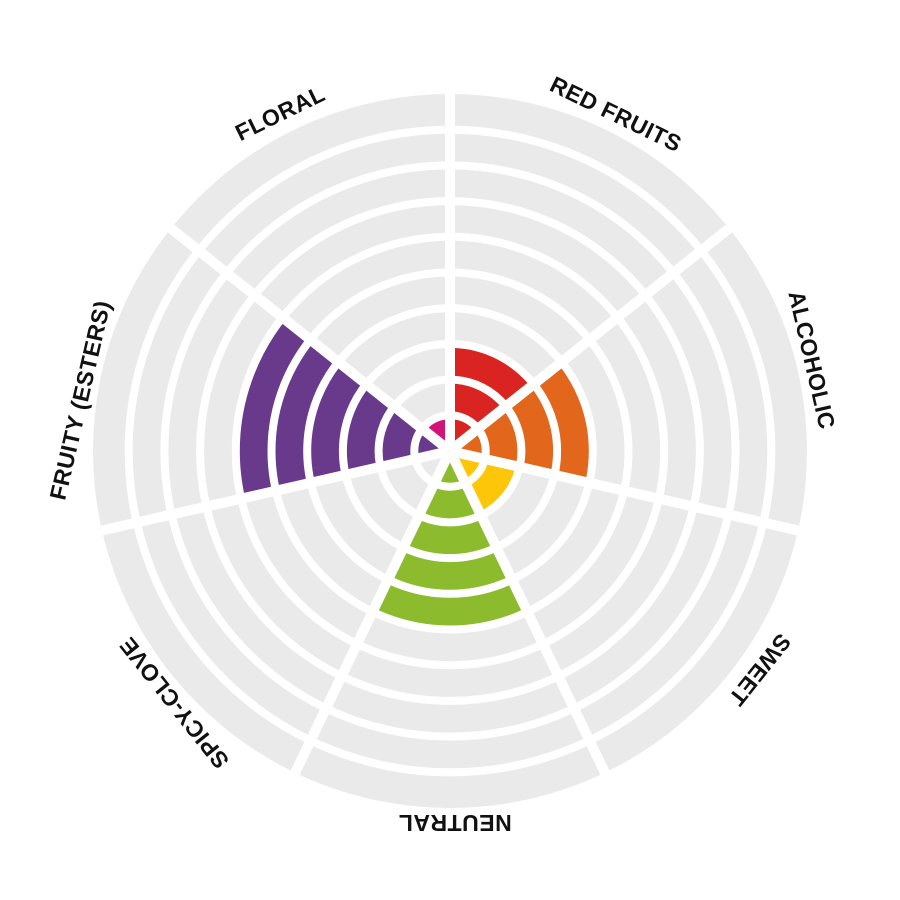 Image resolution: width=900 pixels, height=900 pixels. Describe the element at coordinates (342, 408) in the screenshot. I see `wedge-fruity-esters` at that location.